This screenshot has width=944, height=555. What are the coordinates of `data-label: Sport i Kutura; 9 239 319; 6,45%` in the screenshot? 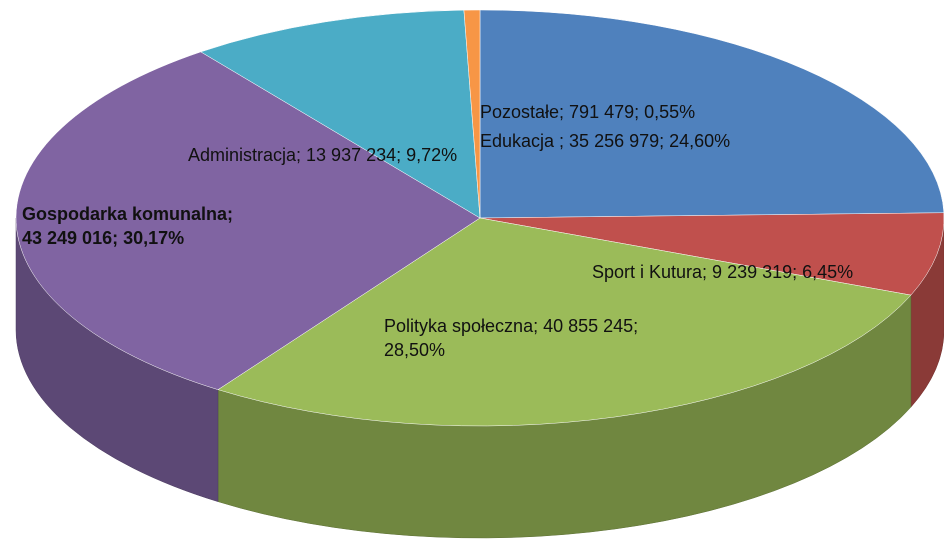 It's located at (723, 272).